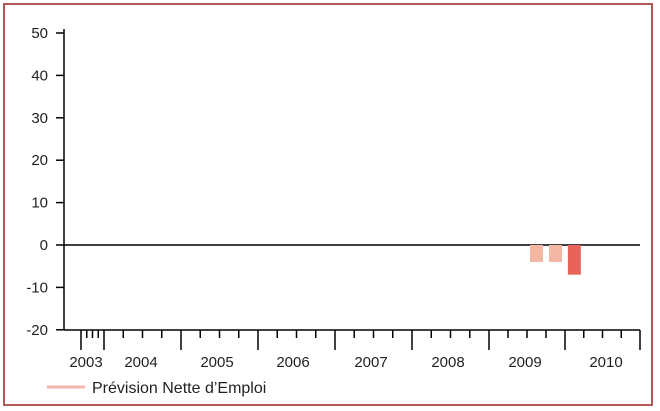 The height and width of the screenshot is (411, 660). I want to click on y-tick-label: 10, so click(39, 203).